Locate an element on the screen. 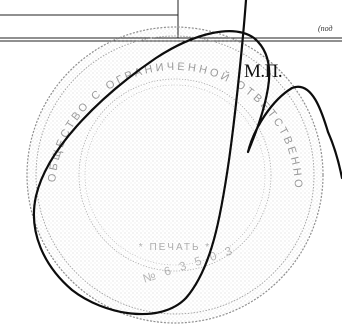  field-hint-label: (под is located at coordinates (325, 28).